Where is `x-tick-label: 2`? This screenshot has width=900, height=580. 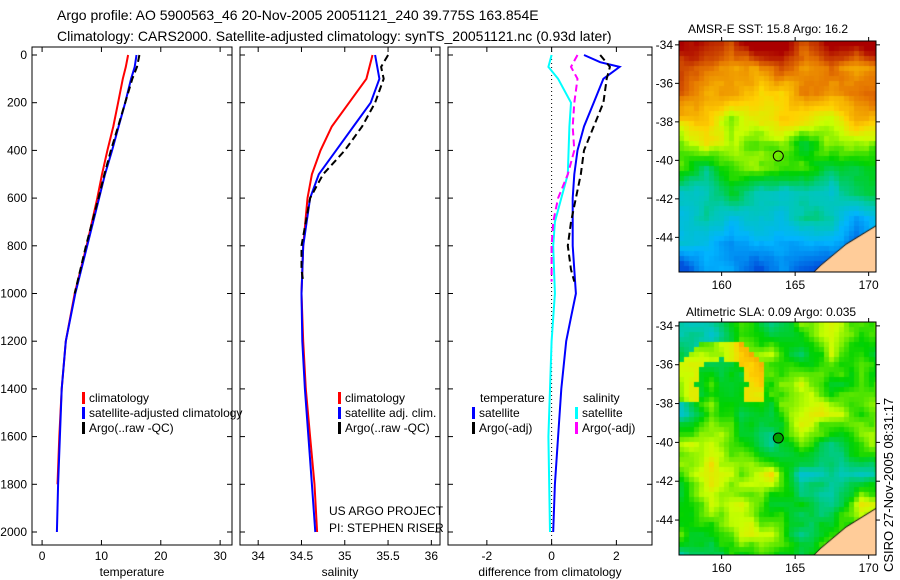 x-tick-label: 2 is located at coordinates (616, 556).